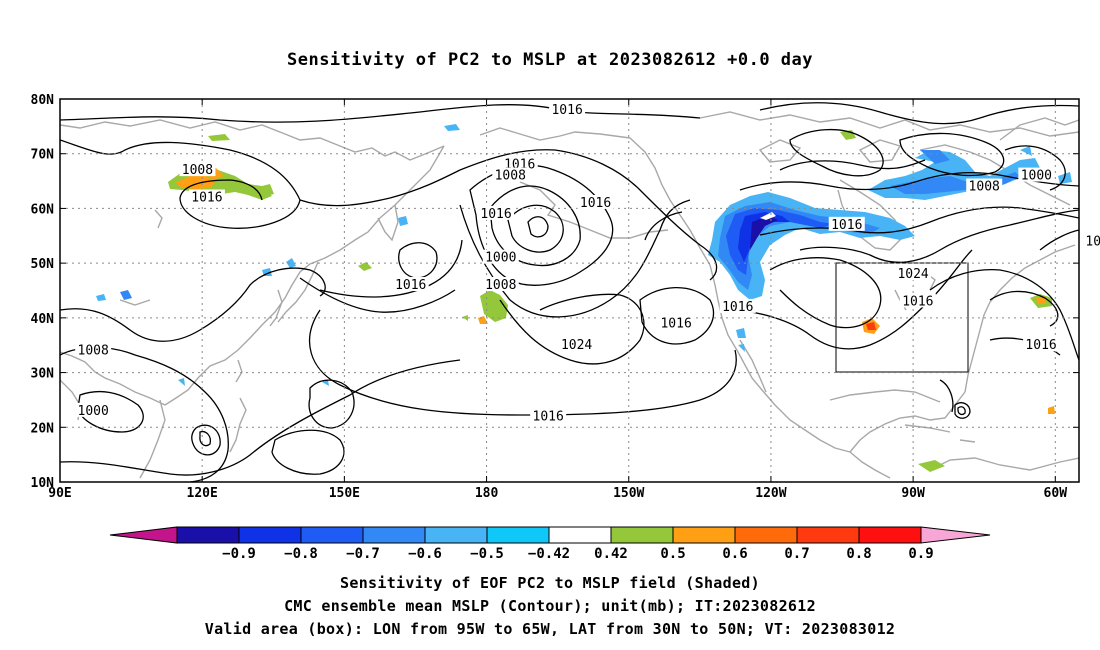 Image resolution: width=1100 pixels, height=650 pixels. I want to click on contour-label: 10, so click(1092, 241).